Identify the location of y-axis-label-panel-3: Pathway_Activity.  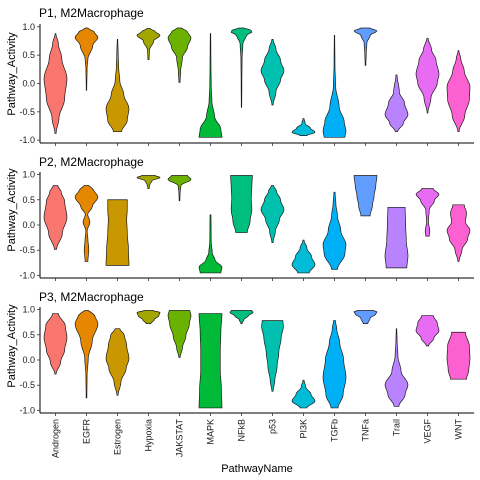
(12, 346).